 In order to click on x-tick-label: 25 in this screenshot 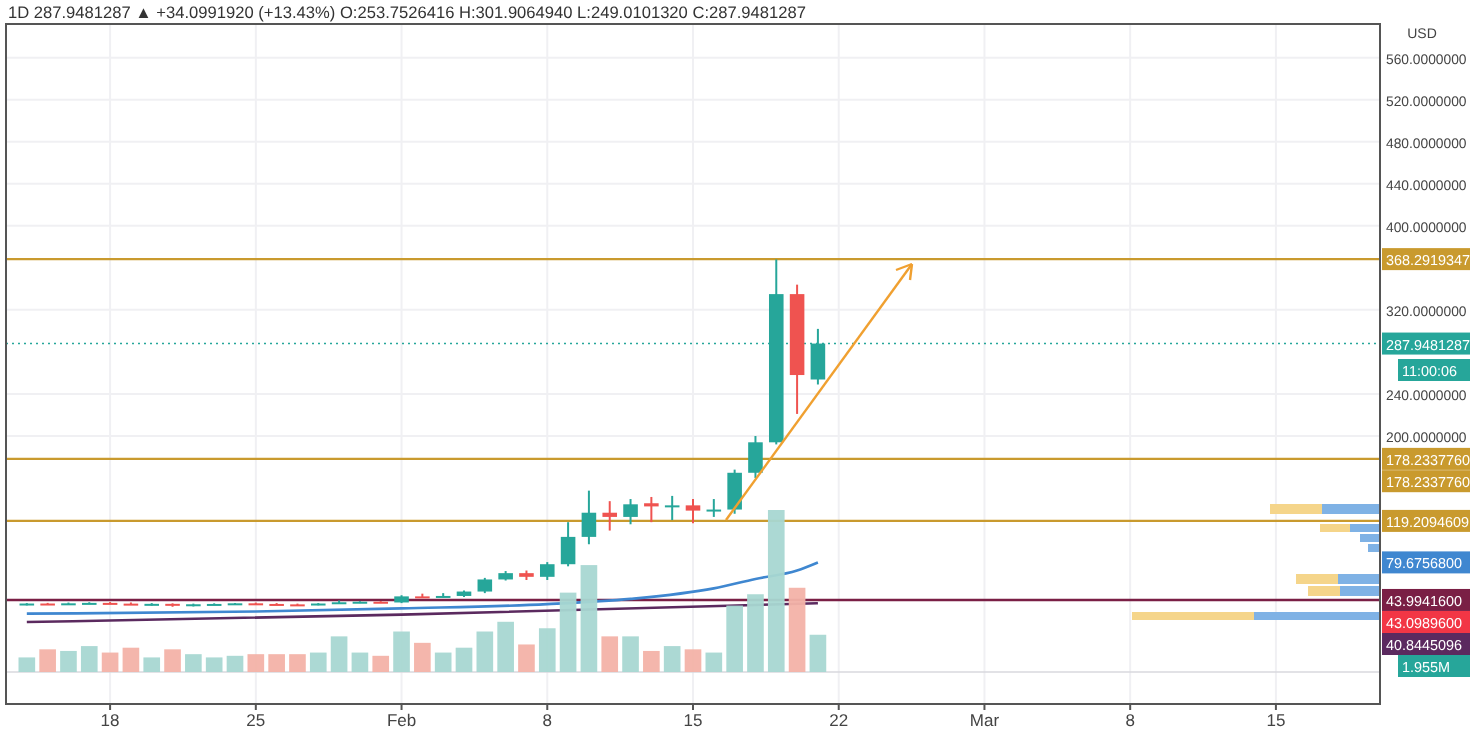, I will do `click(256, 720)`.